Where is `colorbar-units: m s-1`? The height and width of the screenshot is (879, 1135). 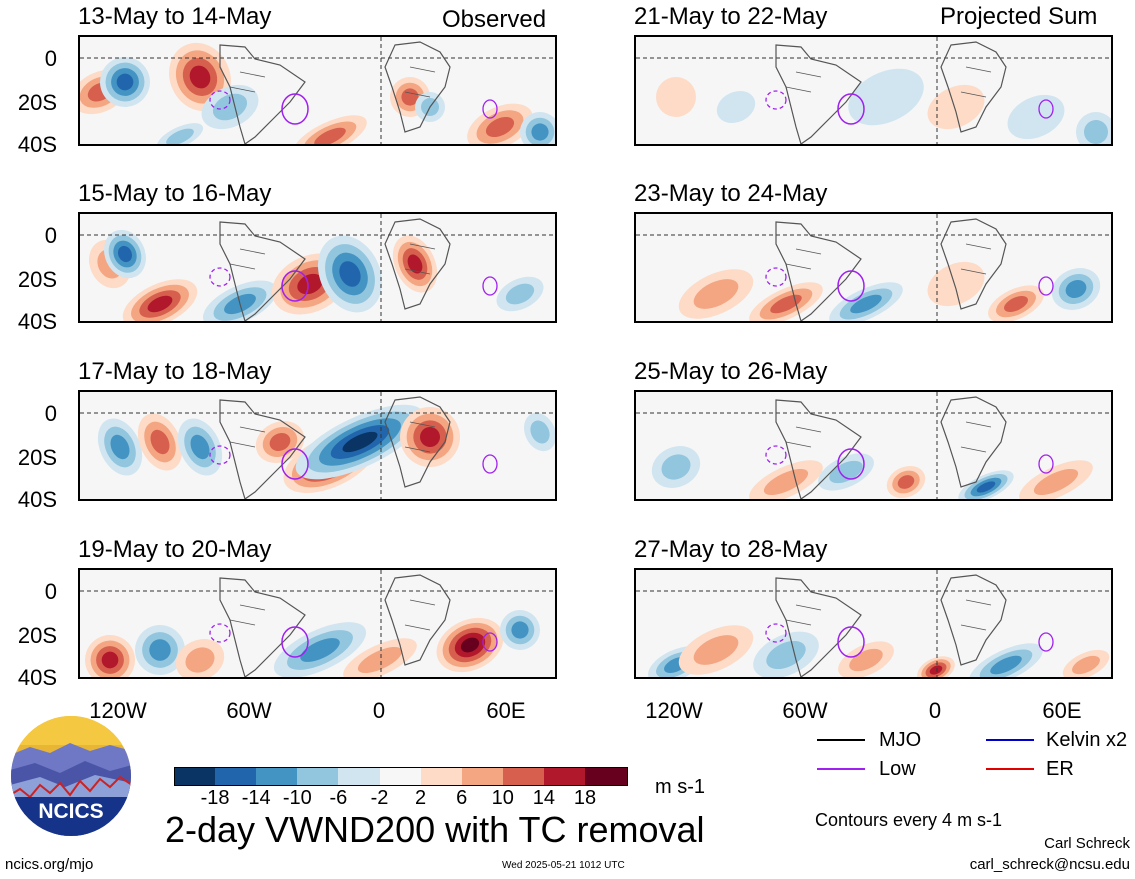 colorbar-units: m s-1 is located at coordinates (680, 787).